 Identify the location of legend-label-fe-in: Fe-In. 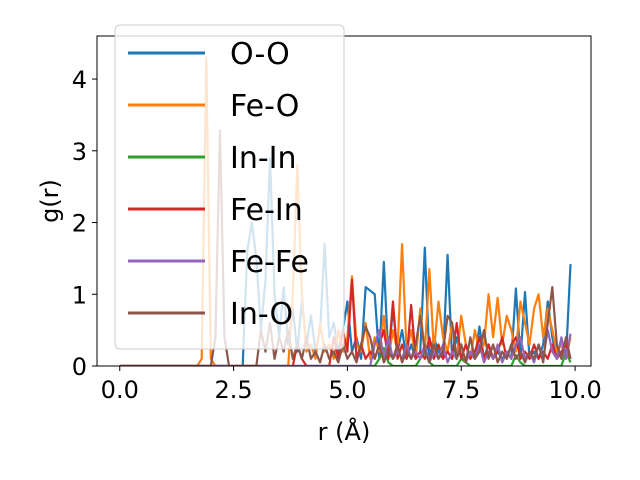
(266, 210).